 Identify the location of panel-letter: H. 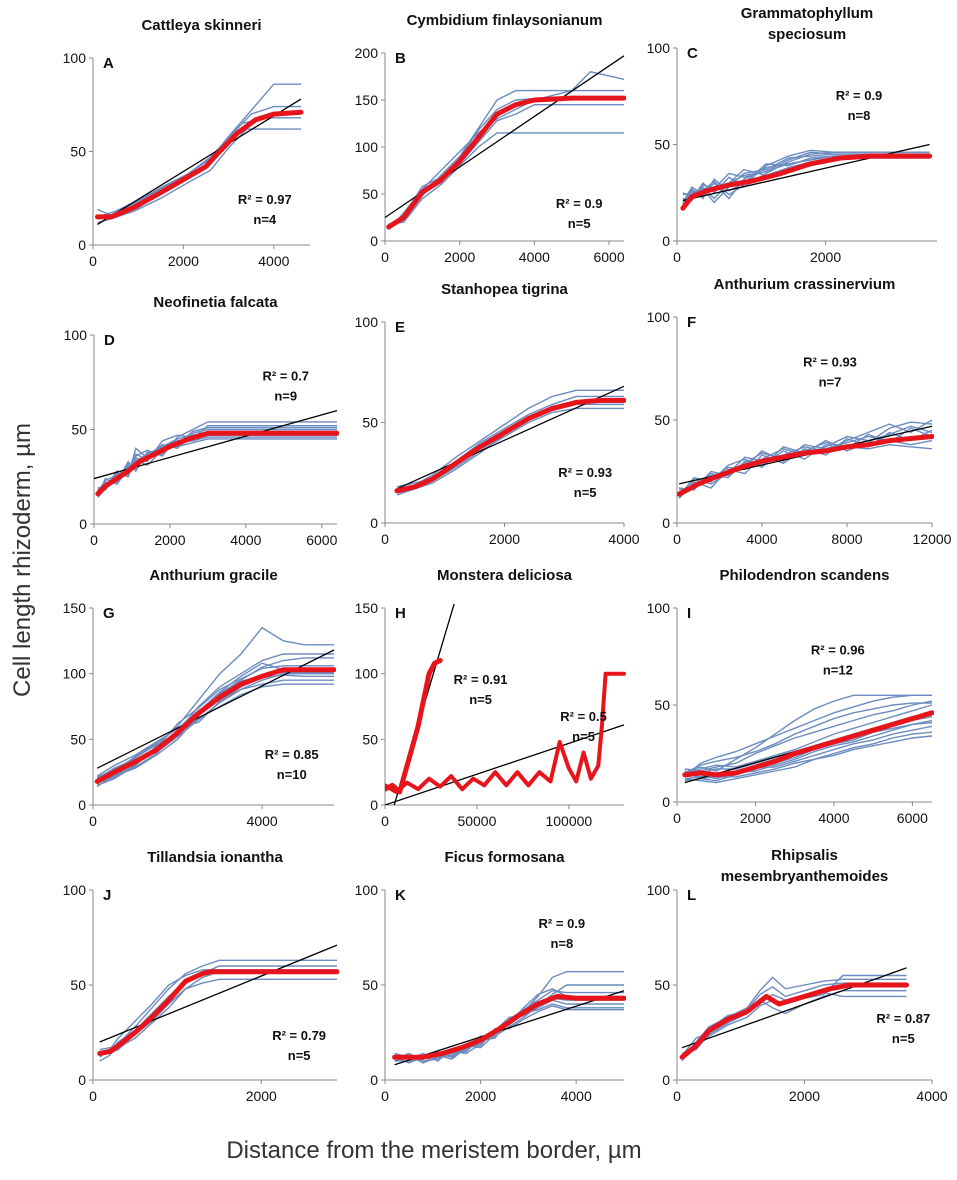
(400, 613).